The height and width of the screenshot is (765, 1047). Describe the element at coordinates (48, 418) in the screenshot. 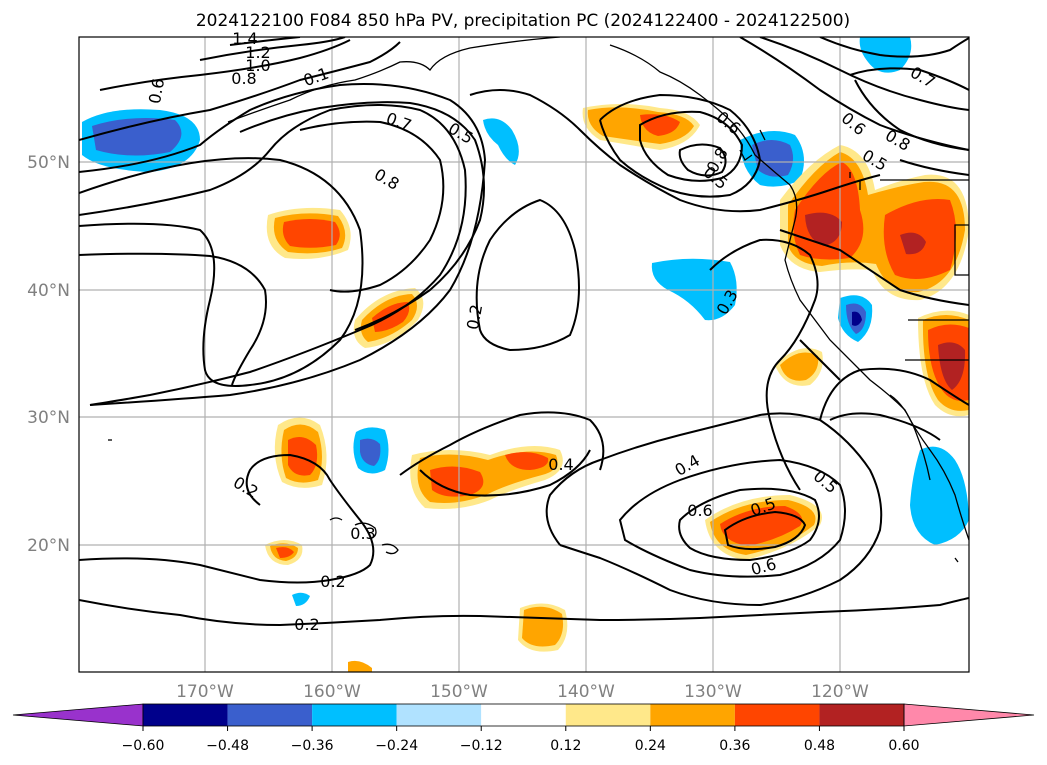

I see `lat-label: 30°N` at that location.